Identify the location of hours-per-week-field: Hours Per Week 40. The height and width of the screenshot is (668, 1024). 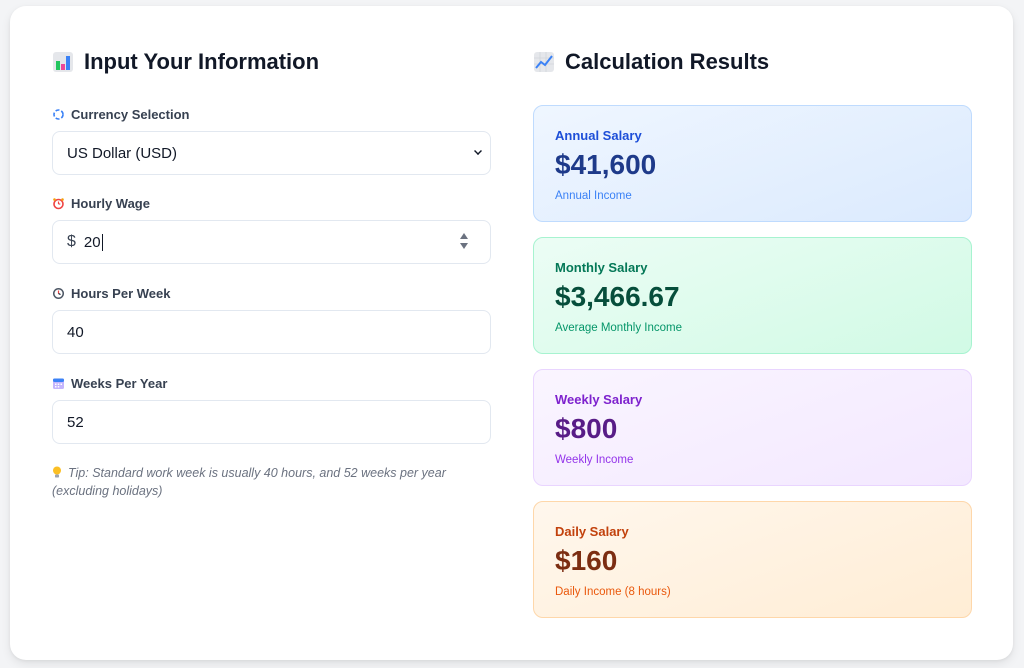
(271, 319).